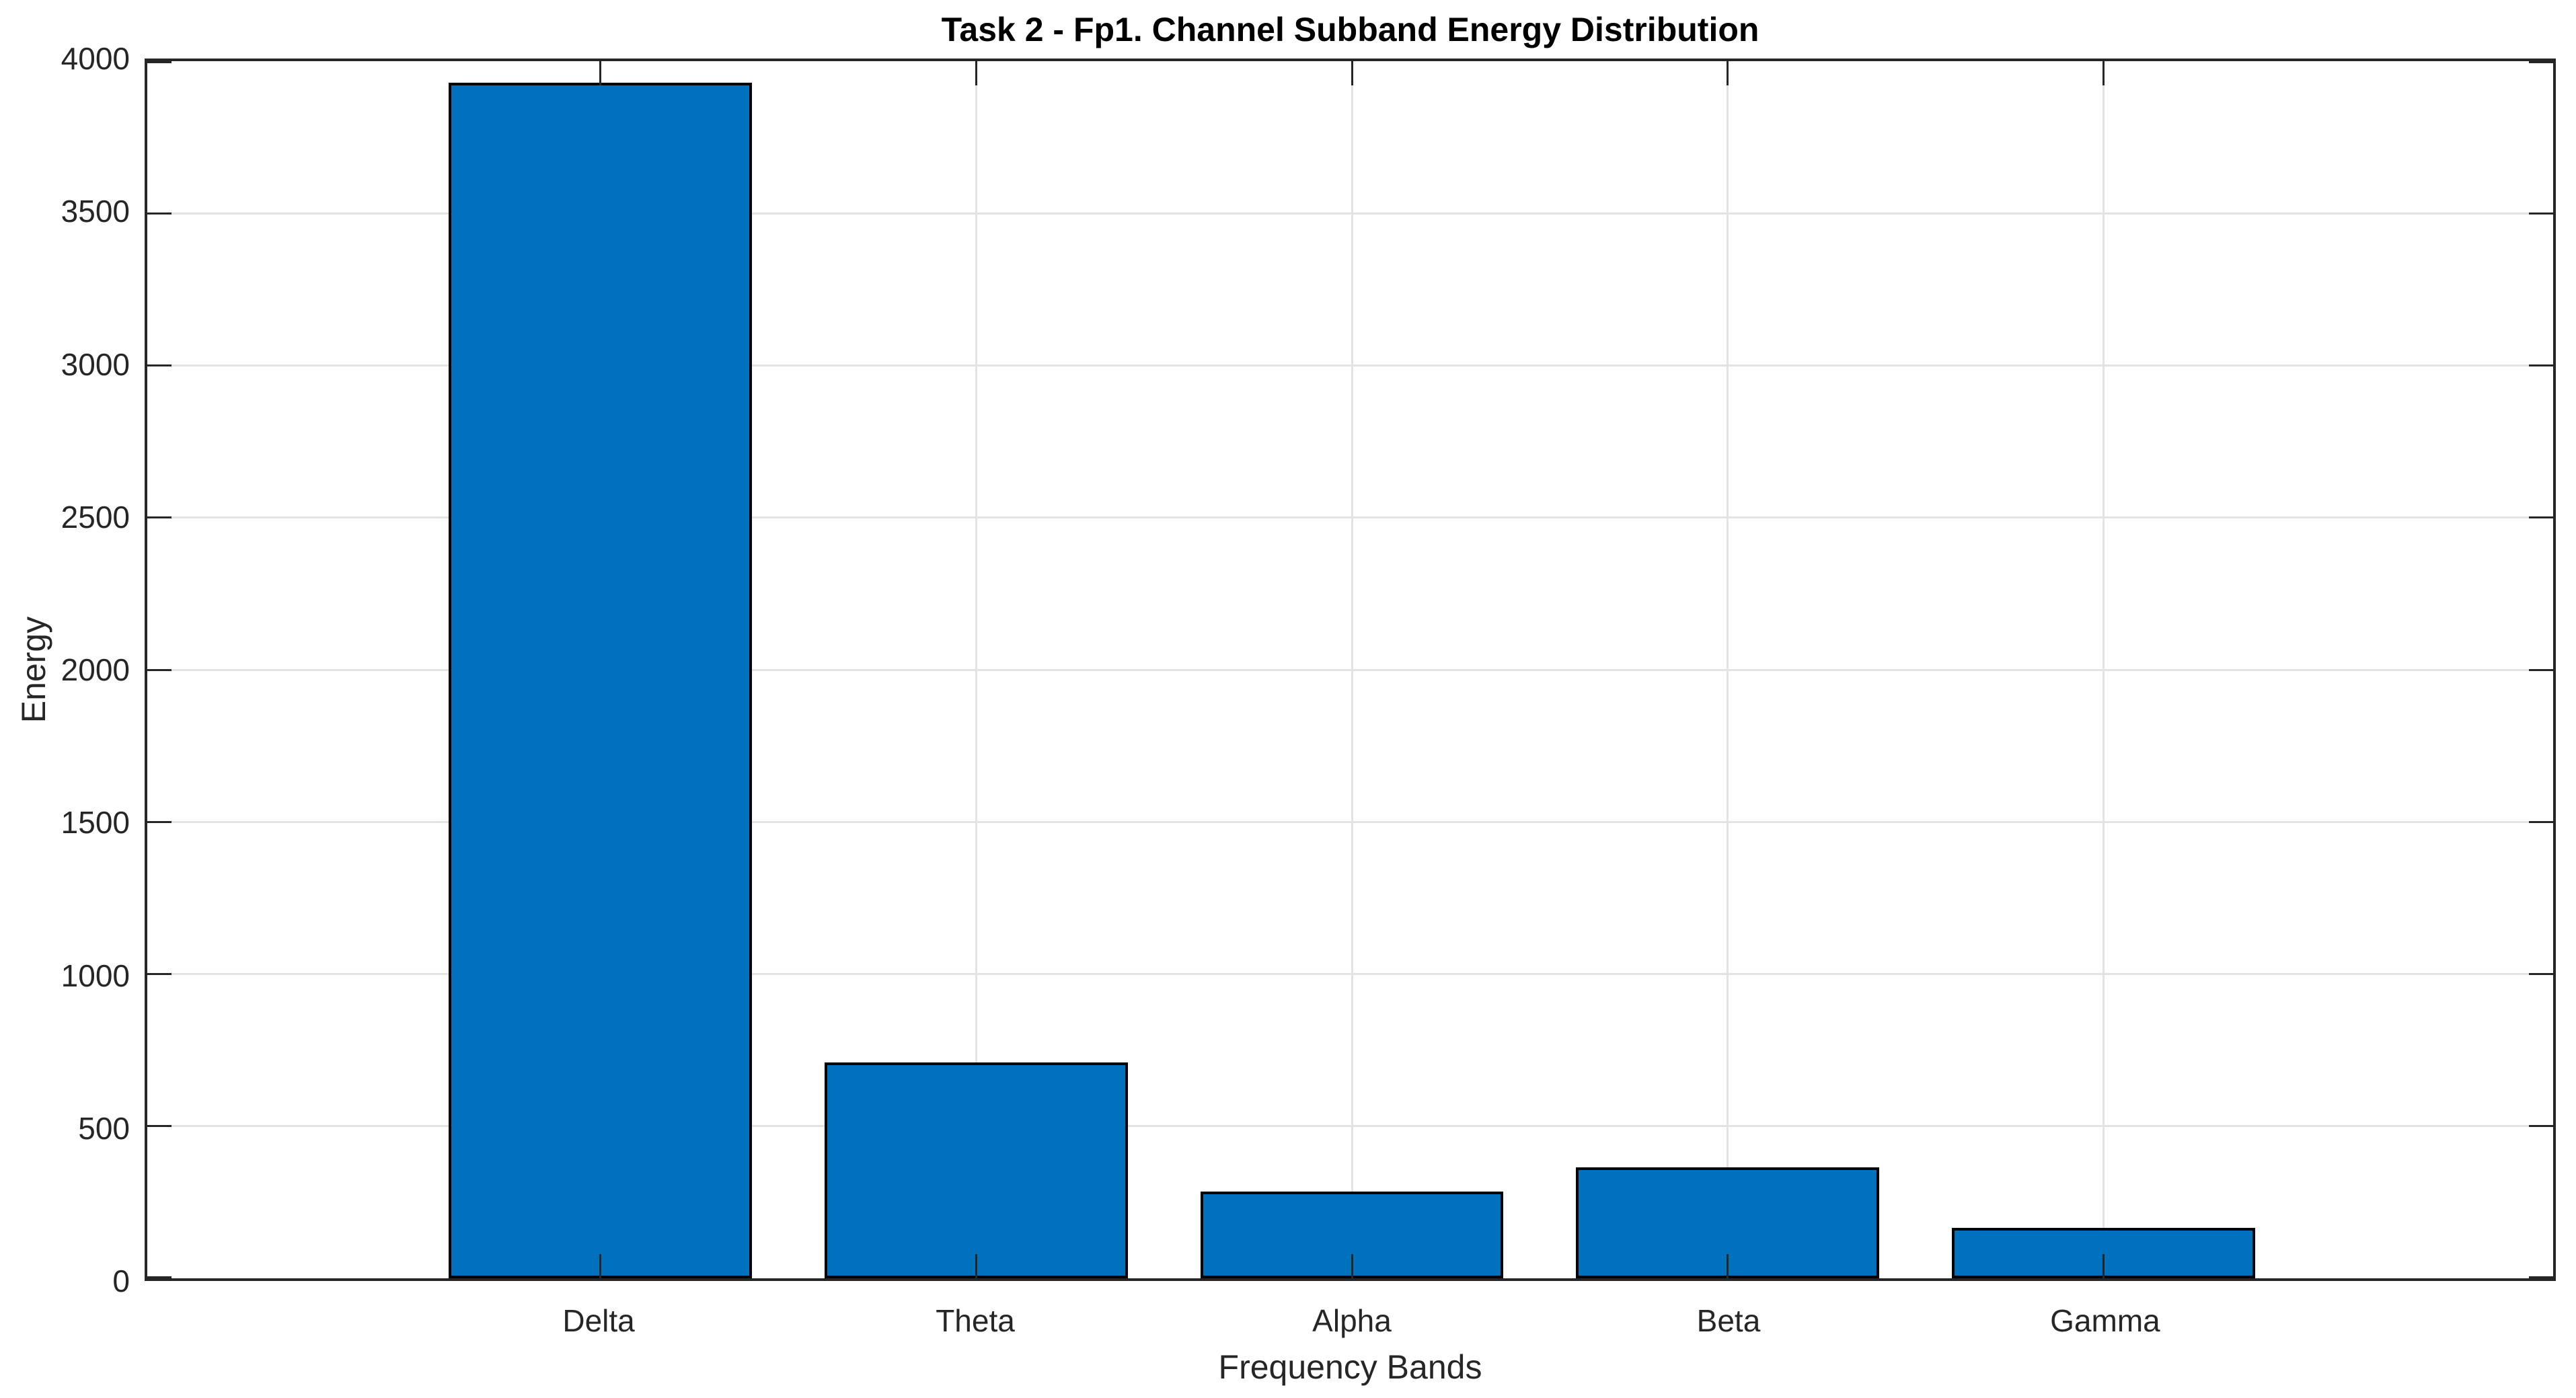 The image size is (2576, 1398). What do you see at coordinates (1352, 1320) in the screenshot?
I see `x-tick-label-alpha: Alpha` at bounding box center [1352, 1320].